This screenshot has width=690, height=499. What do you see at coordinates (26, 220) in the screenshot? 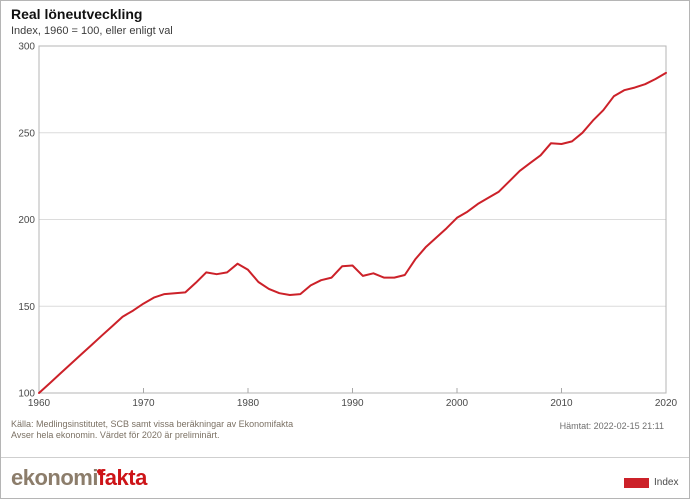
I see `y-tick-label-200: 200` at bounding box center [26, 220].